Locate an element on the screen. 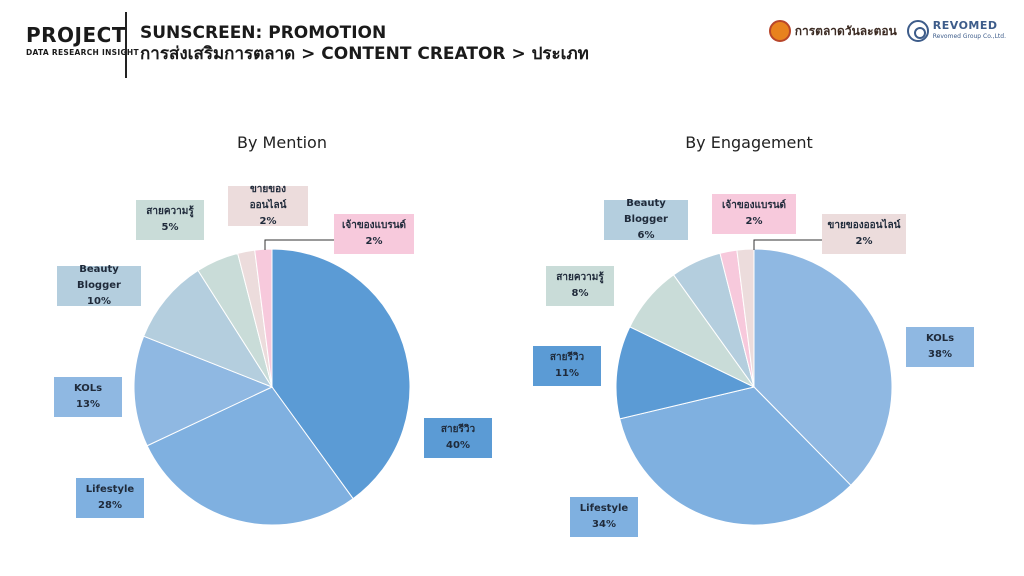  slice-label: Beauty Blogger 6% is located at coordinates (646, 219).